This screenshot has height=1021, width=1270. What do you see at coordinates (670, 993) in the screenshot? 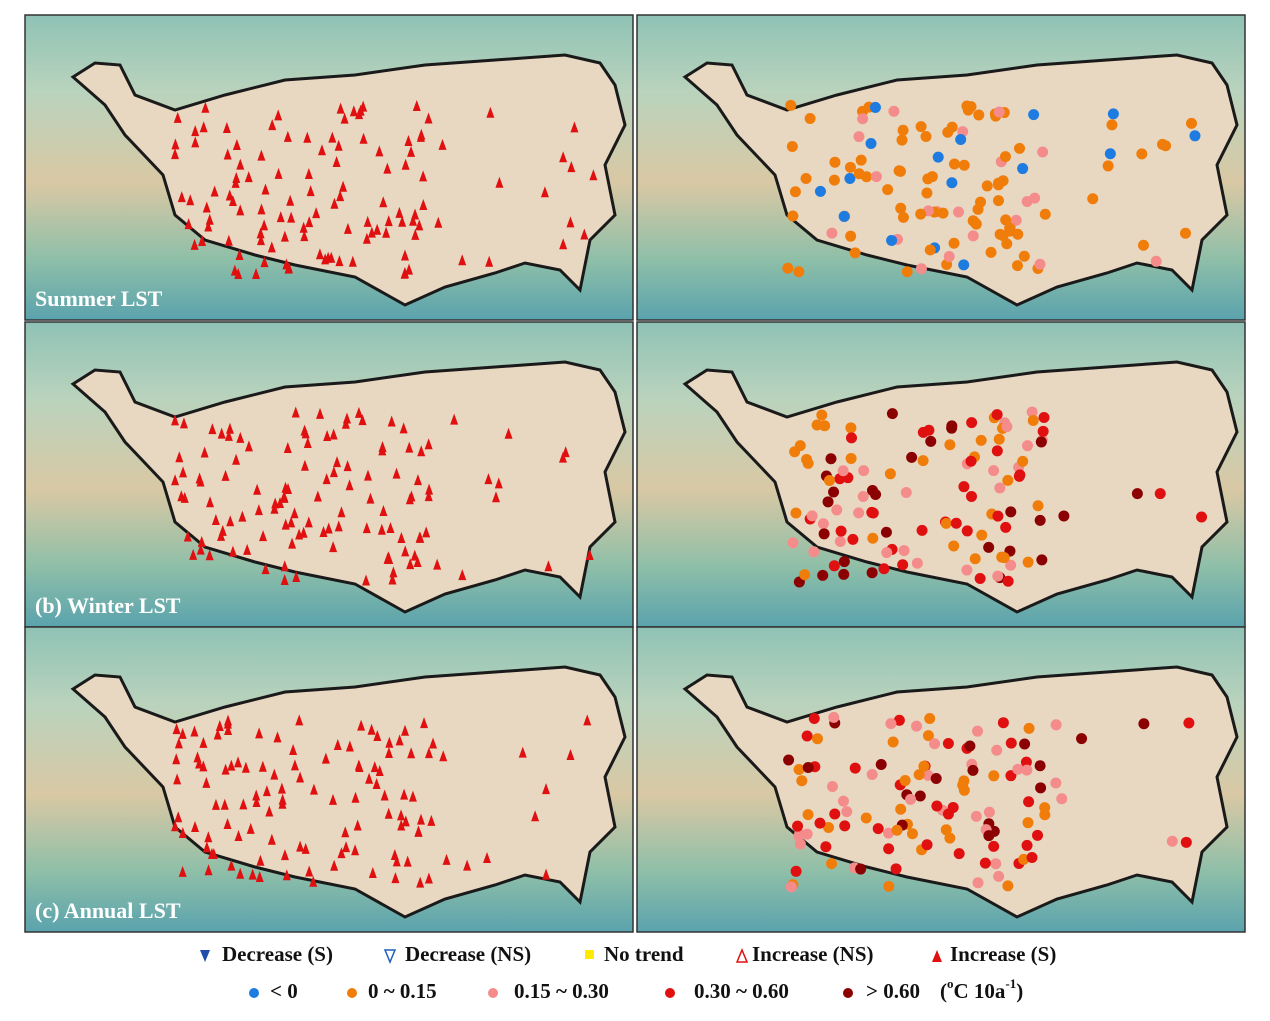
I see `legend-symbol` at bounding box center [670, 993].